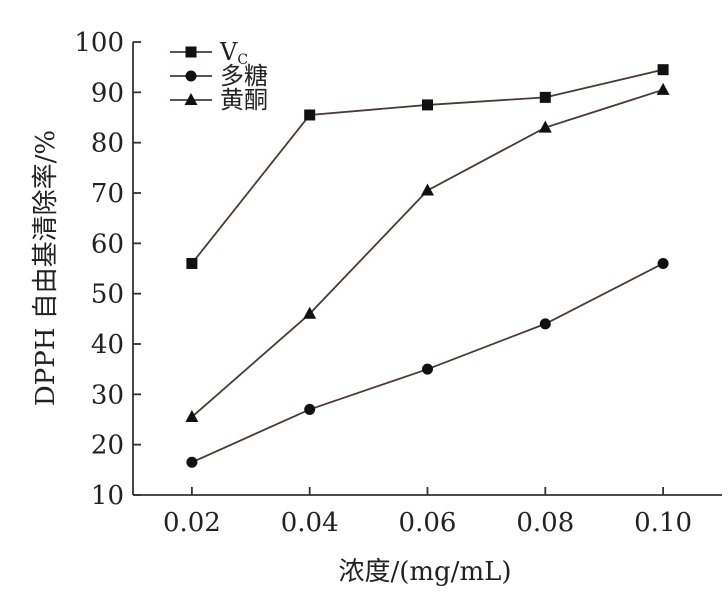 The height and width of the screenshot is (601, 728). Describe the element at coordinates (244, 100) in the screenshot. I see `legend-label: 黄酮` at that location.